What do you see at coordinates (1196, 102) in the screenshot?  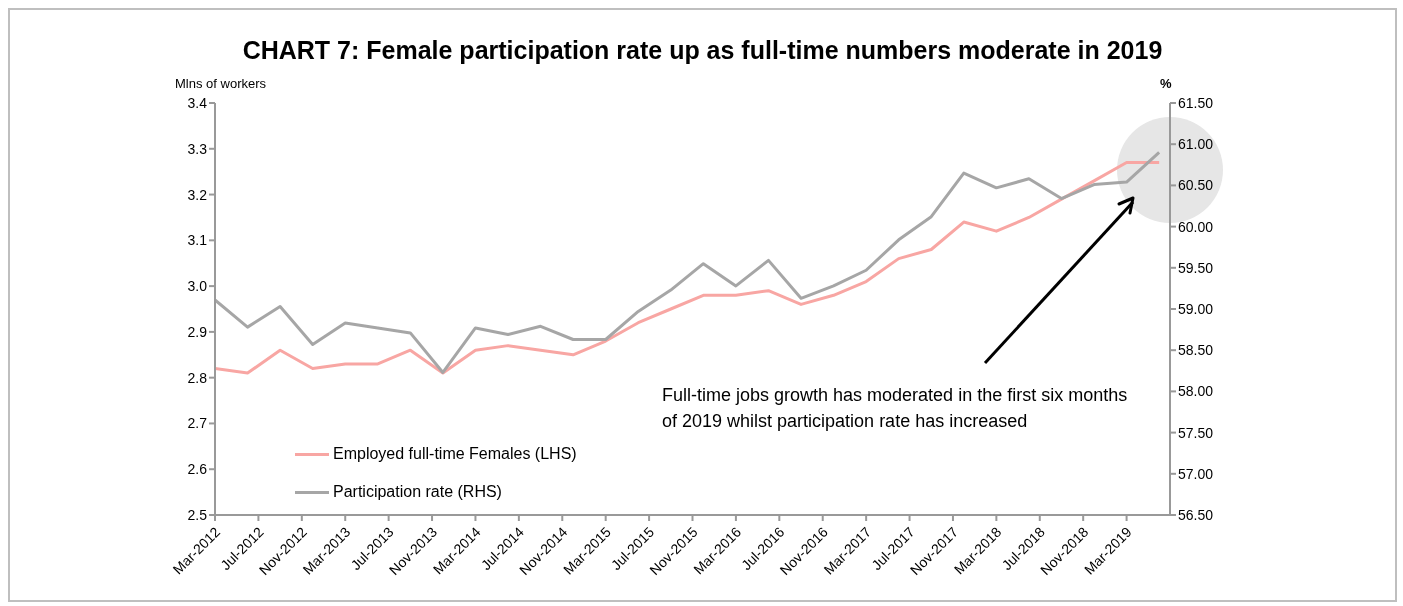 I see `y2-tick-label: 61.50` at bounding box center [1196, 102].